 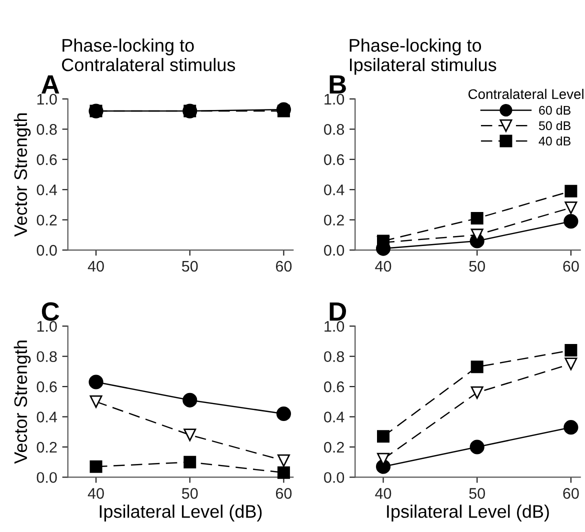 I want to click on legend-label: 50 dB, so click(x=554, y=125).